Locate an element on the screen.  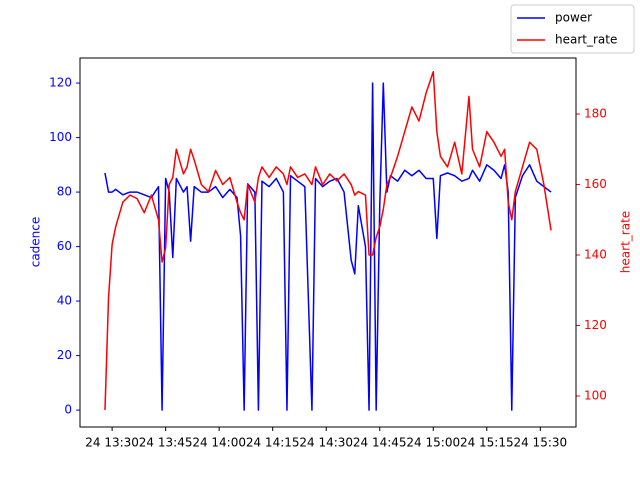
legend-label: heart_rate is located at coordinates (586, 40).